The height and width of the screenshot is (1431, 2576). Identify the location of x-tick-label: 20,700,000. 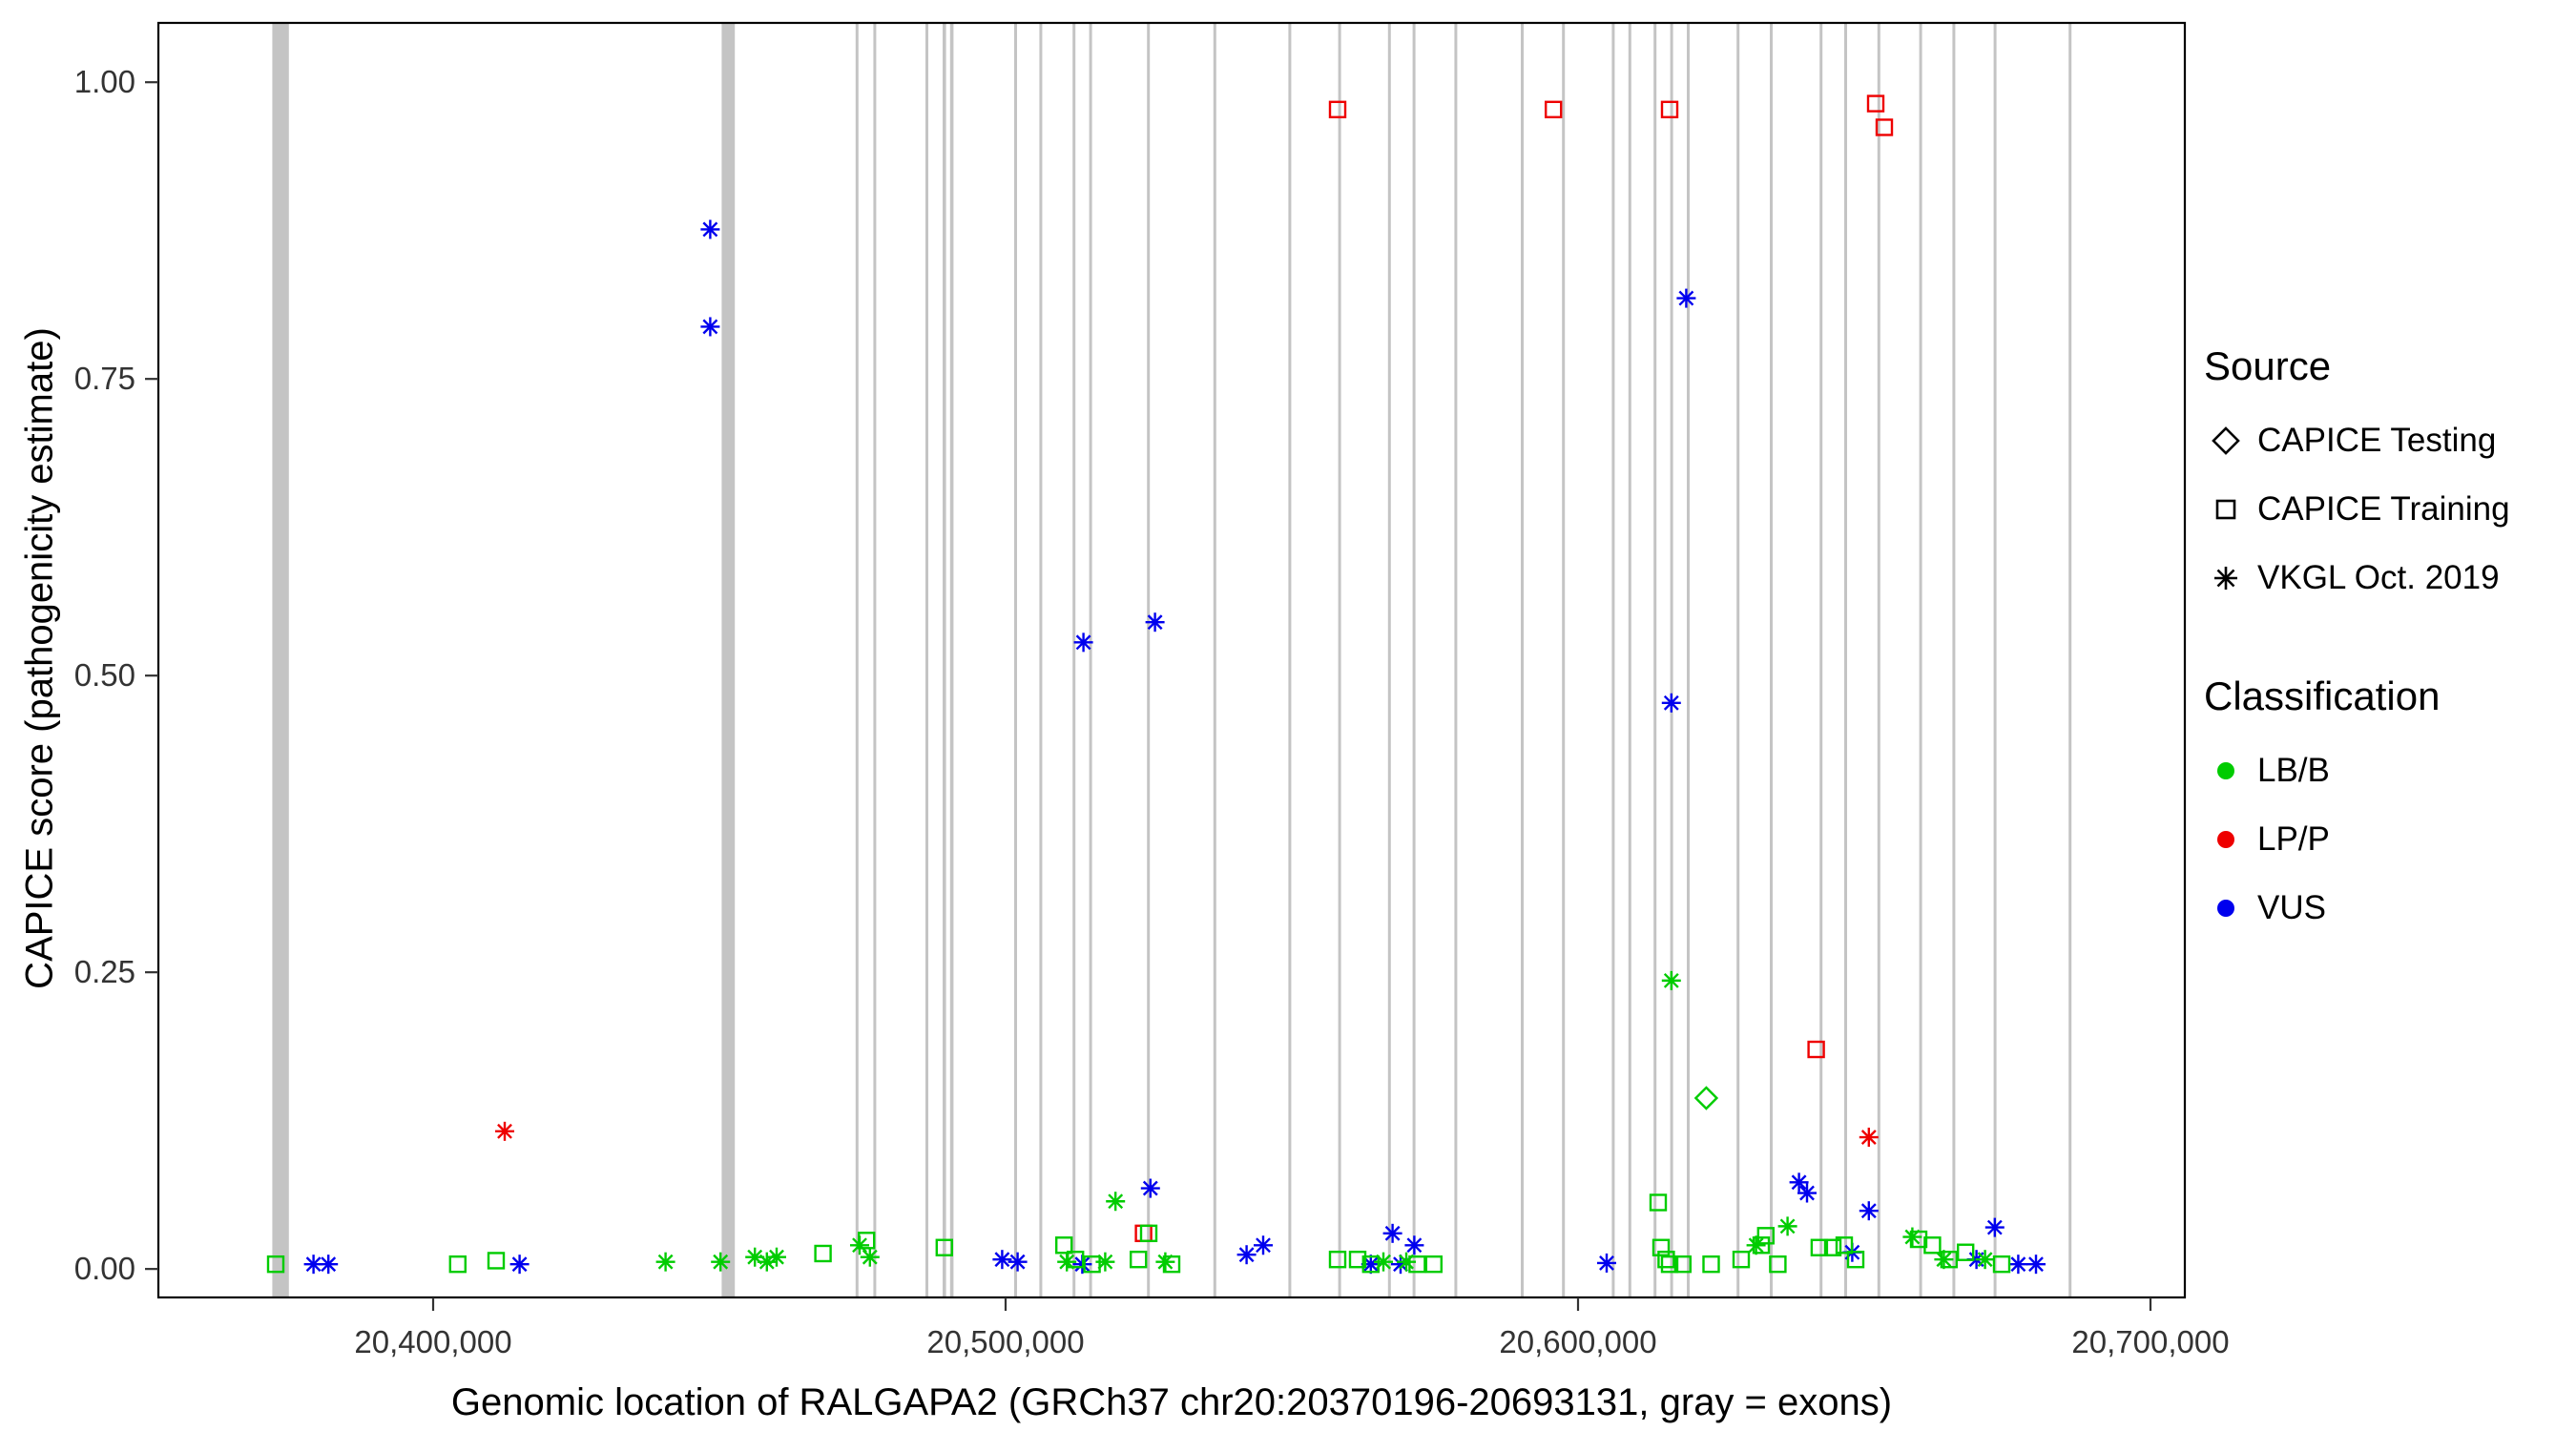
(2150, 1341).